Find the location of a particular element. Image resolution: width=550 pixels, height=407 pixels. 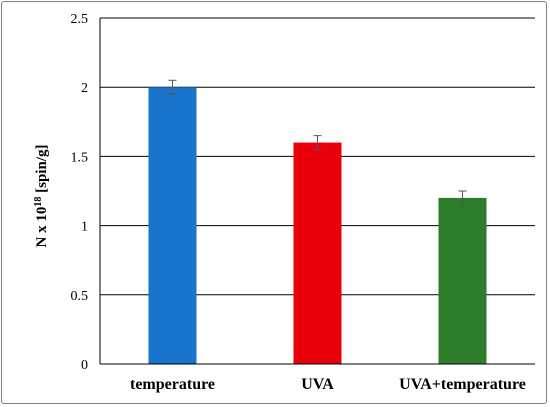

y-axis-title-suffix: [spin/g] is located at coordinates (42, 171).